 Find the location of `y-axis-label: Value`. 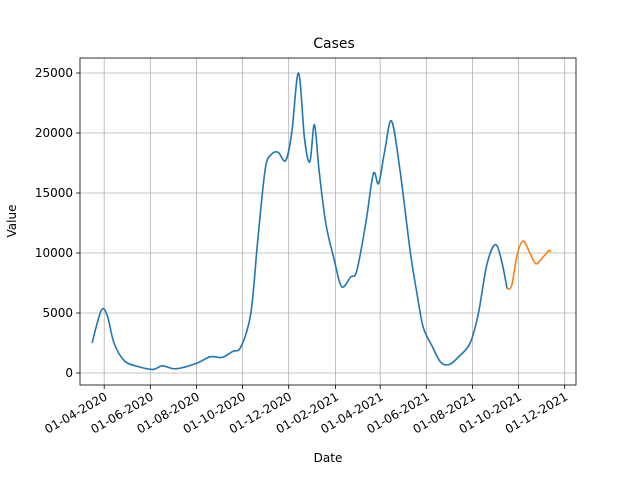

y-axis-label: Value is located at coordinates (12, 221).